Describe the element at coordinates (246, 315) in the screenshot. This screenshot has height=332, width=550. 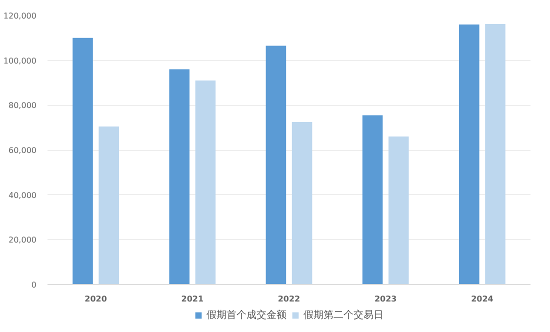
I see `legend-label: 假期首个成交金额` at that location.